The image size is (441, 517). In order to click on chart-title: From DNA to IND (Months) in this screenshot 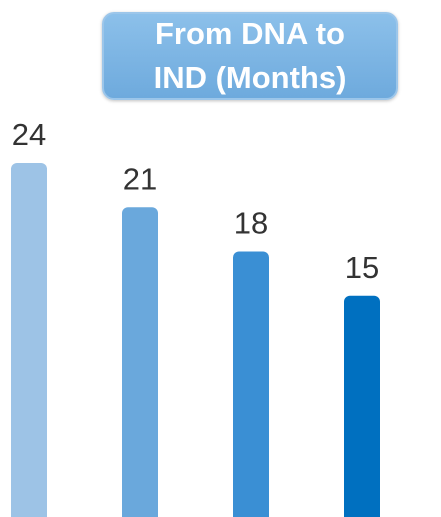, I will do `click(250, 55)`.